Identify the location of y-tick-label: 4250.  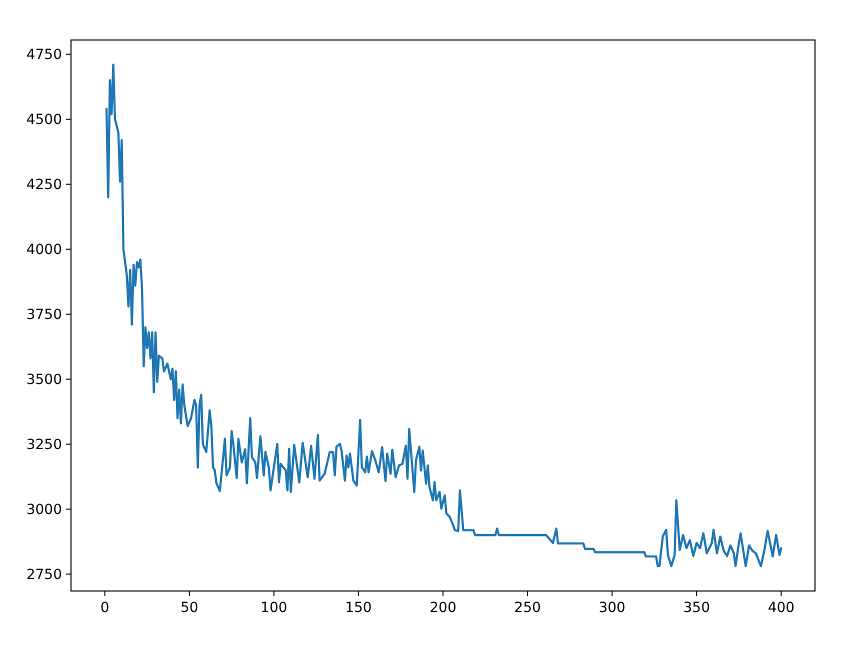
(44, 185).